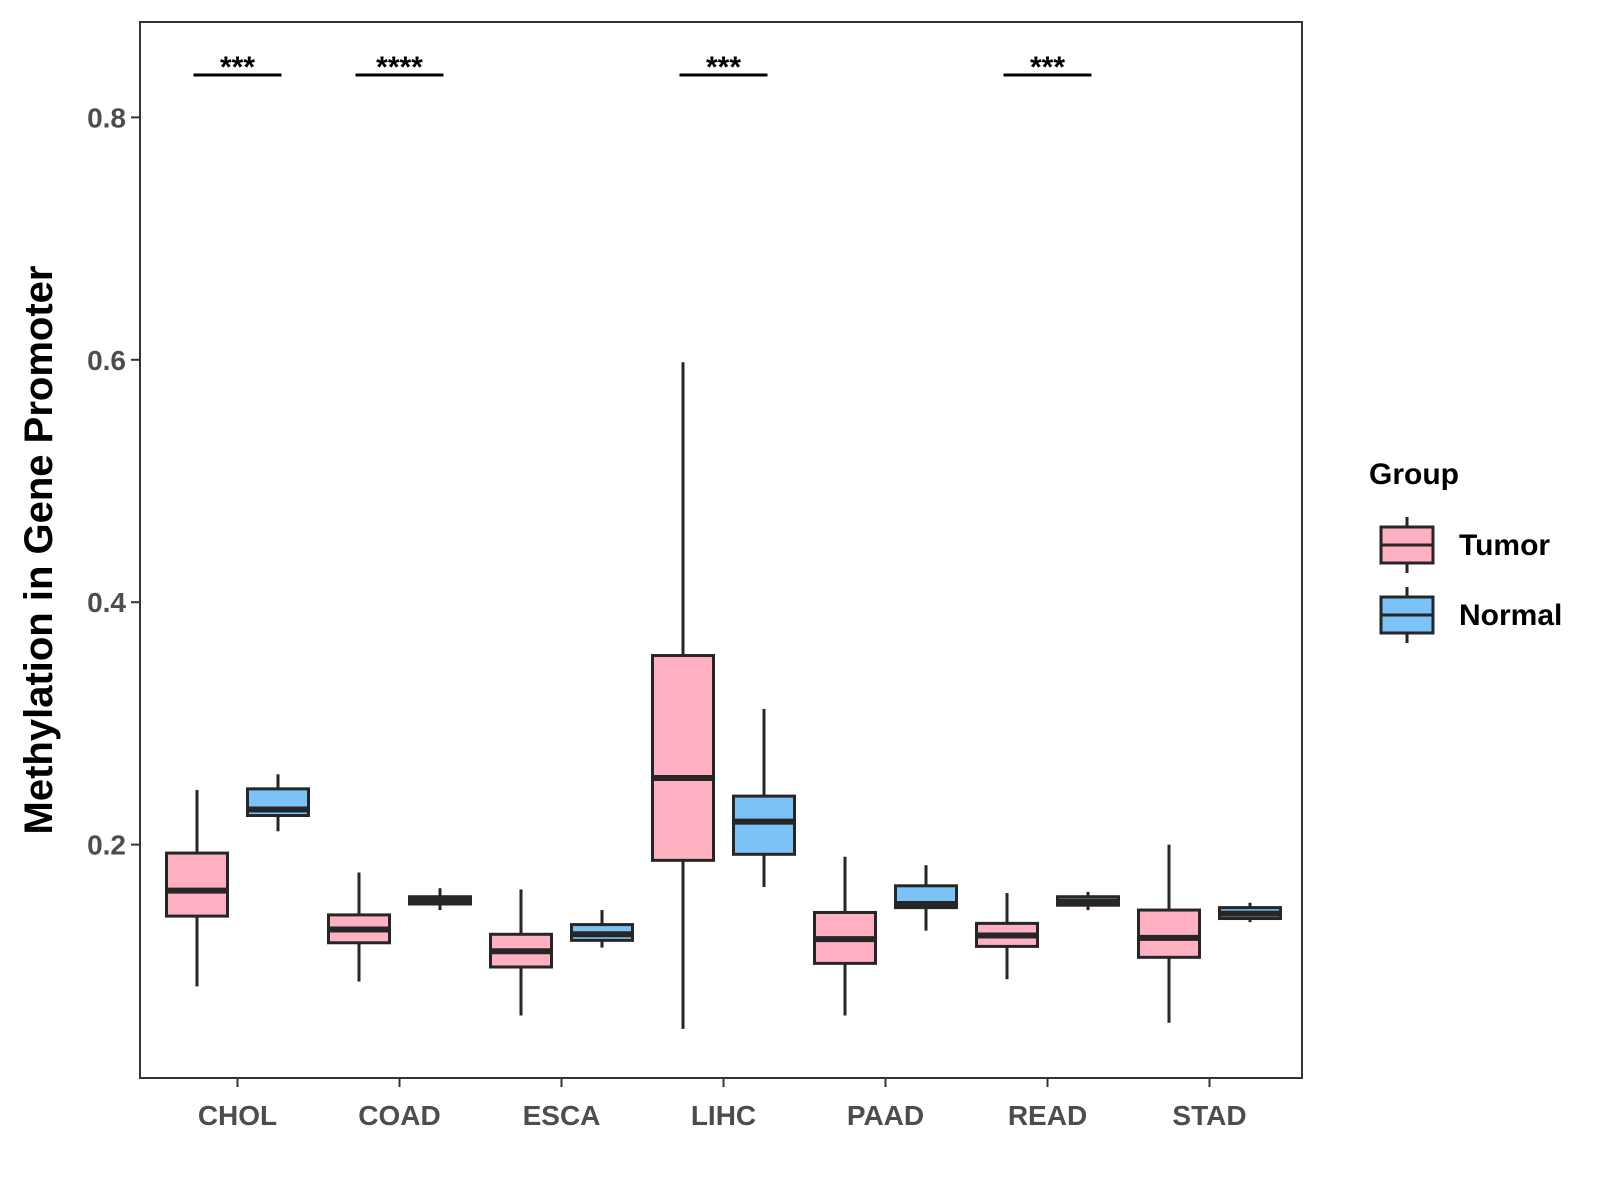 The image size is (1600, 1200). What do you see at coordinates (278, 803) in the screenshot?
I see `box-normal-chol` at bounding box center [278, 803].